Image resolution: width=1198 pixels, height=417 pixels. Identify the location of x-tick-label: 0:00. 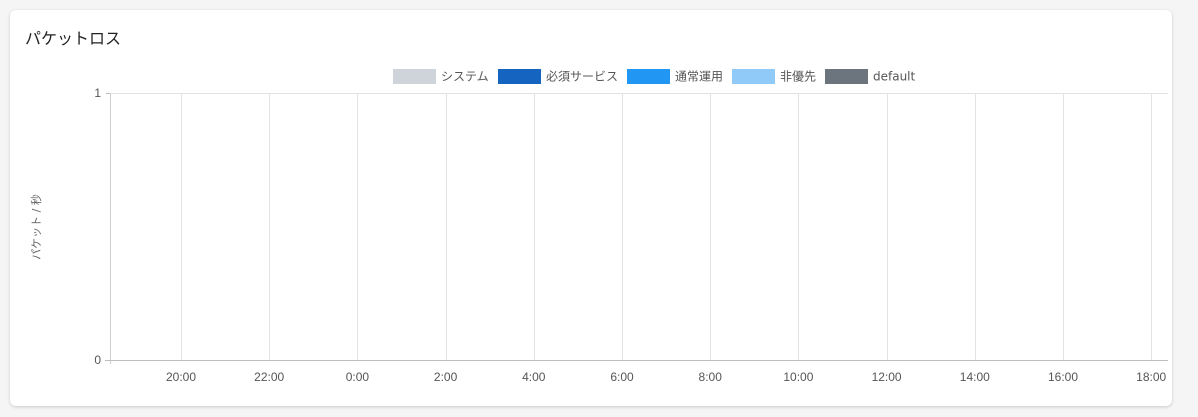
(358, 377).